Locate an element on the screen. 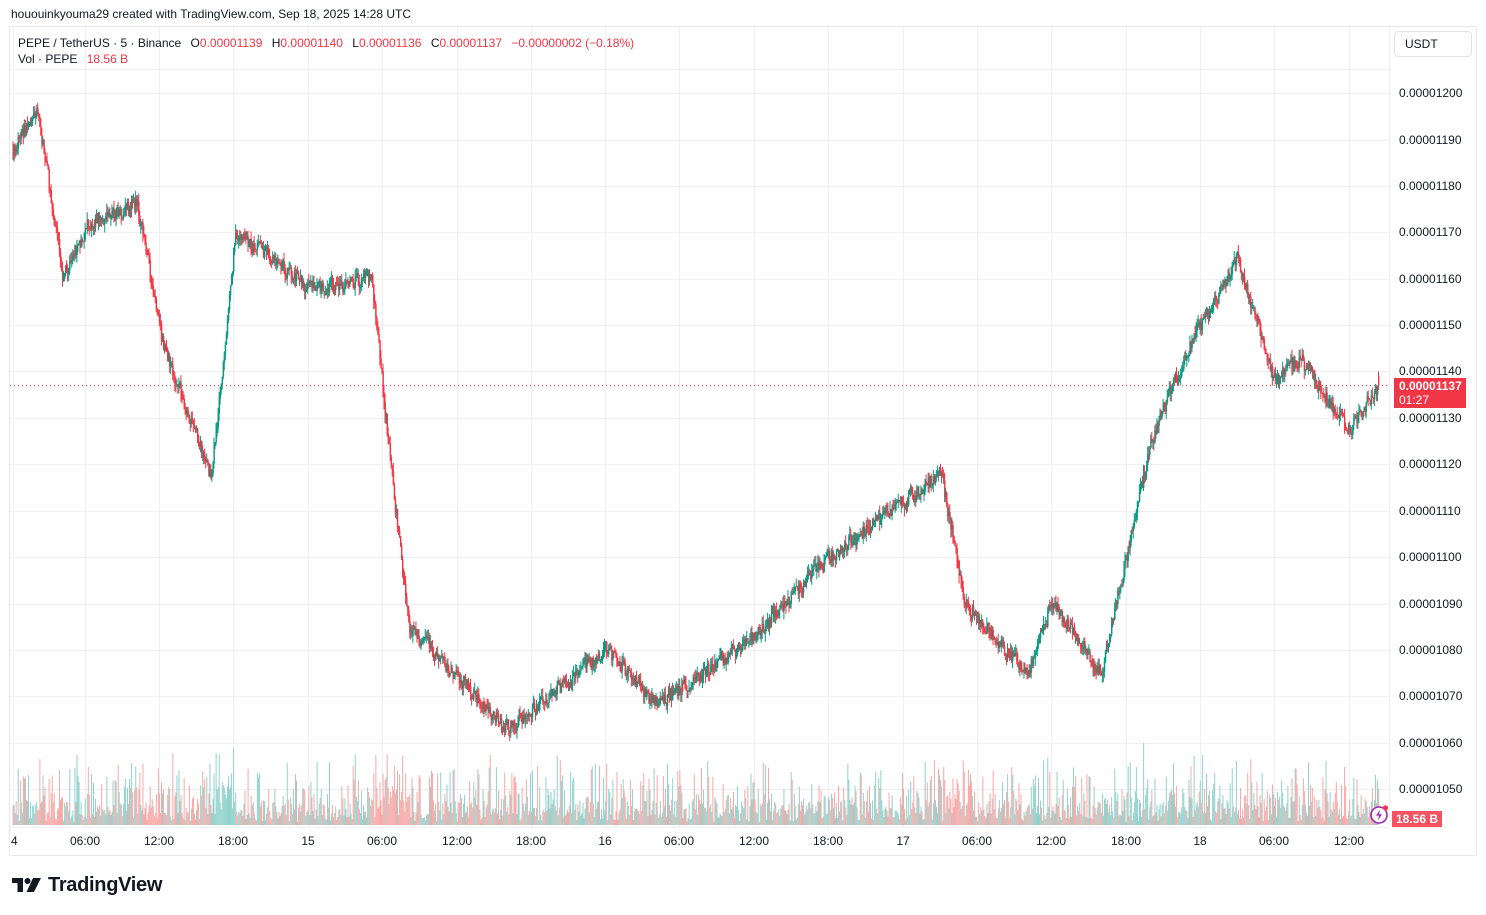 Image resolution: width=1486 pixels, height=915 pixels. price-tick-label: 0.00001200 is located at coordinates (1431, 93).